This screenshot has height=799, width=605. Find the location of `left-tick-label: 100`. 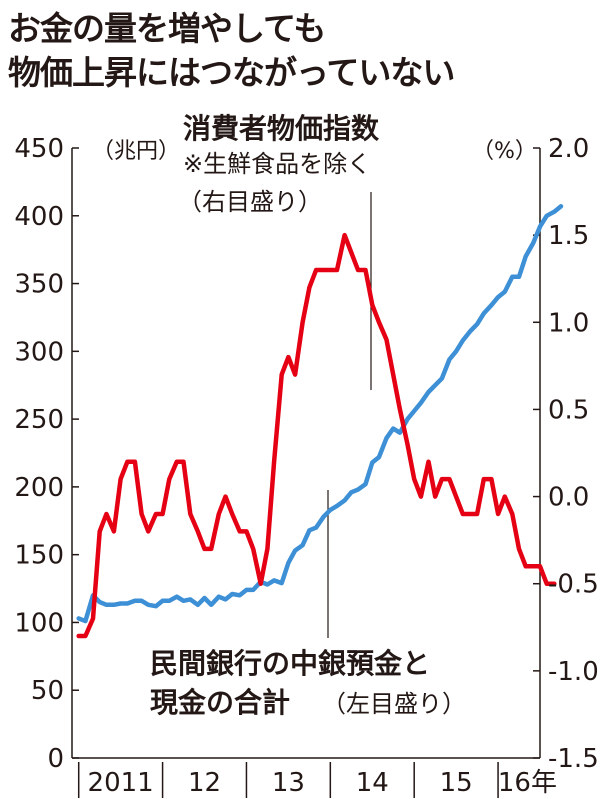

left-tick-label: 100 is located at coordinates (39, 623).